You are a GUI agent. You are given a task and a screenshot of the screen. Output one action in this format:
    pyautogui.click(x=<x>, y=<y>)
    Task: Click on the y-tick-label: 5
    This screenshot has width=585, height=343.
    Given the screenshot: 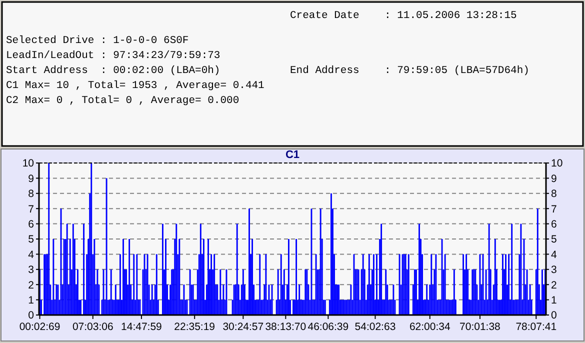 What is the action you would take?
    pyautogui.click(x=31, y=240)
    